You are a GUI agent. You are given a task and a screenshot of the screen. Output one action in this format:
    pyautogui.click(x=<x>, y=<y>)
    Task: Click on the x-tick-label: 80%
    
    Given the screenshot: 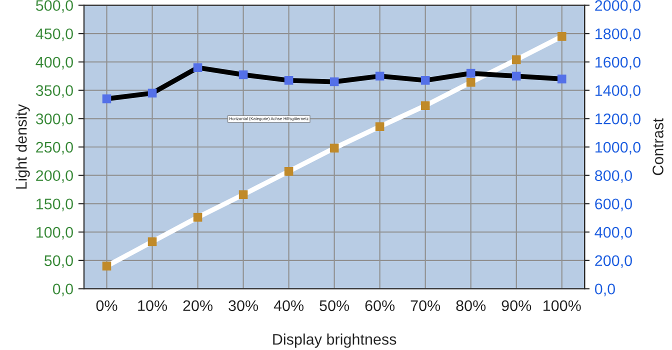 What is the action you would take?
    pyautogui.click(x=471, y=306)
    